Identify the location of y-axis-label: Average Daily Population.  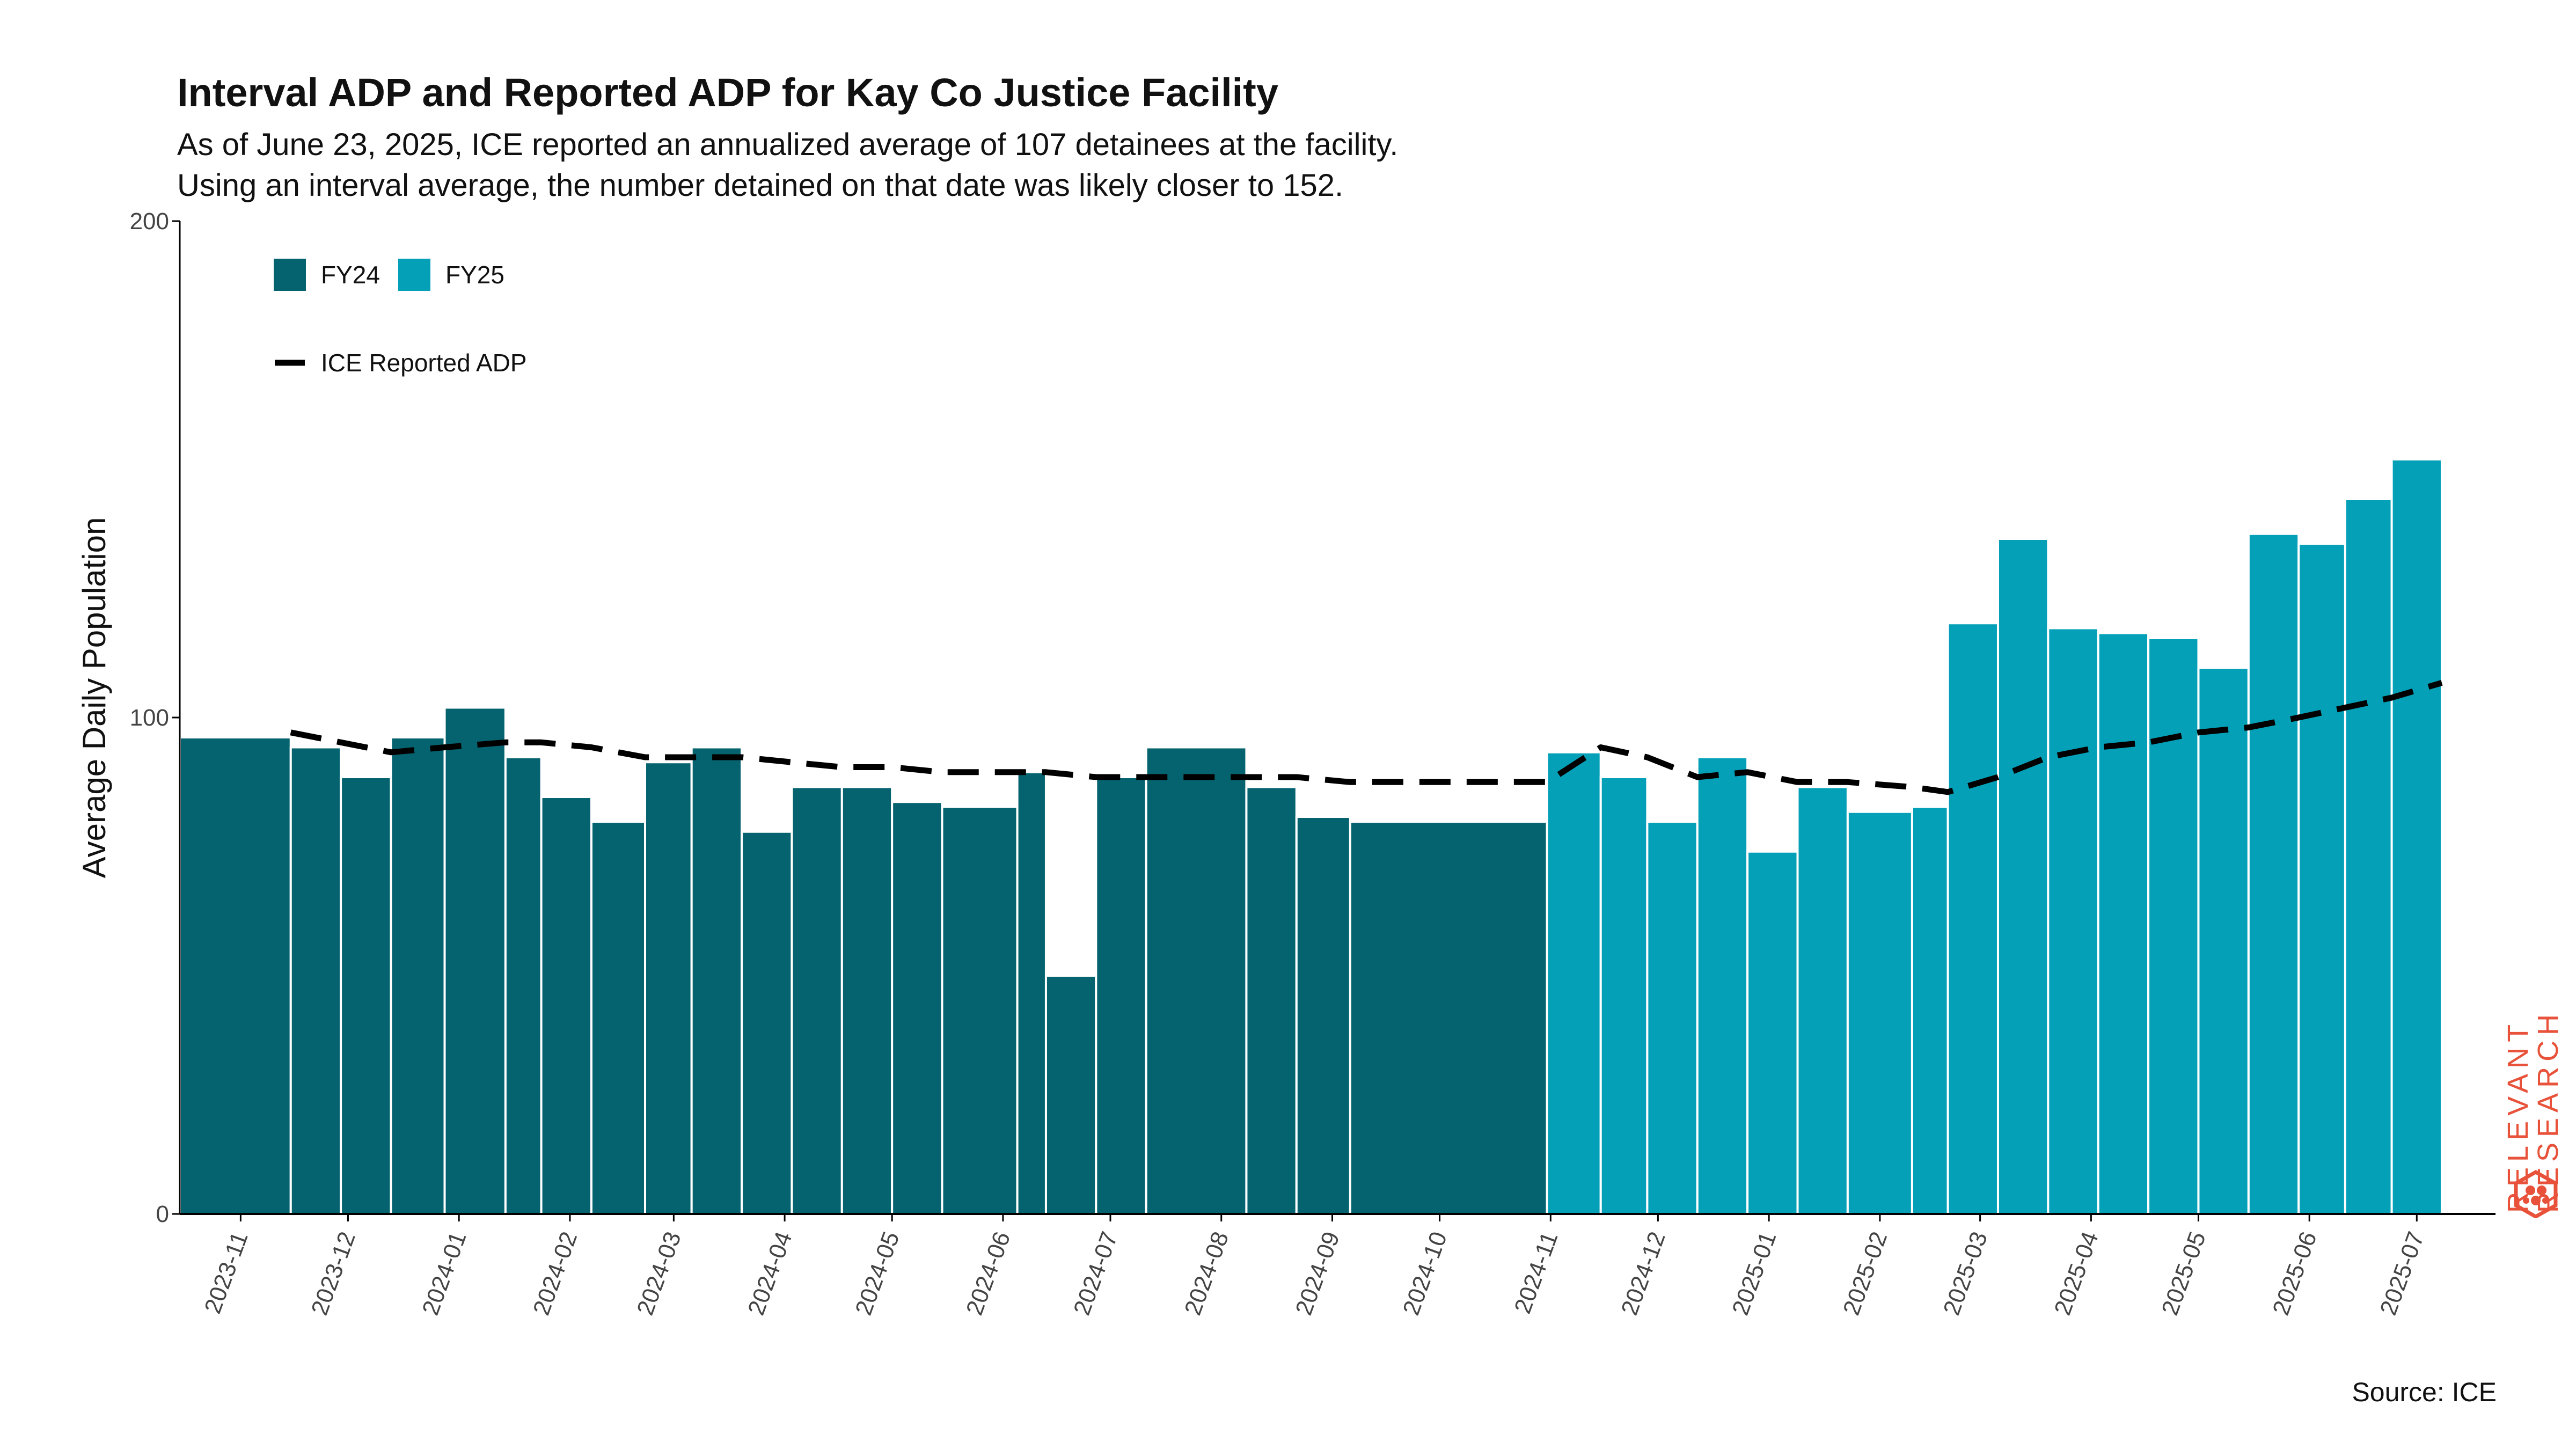
(94, 698).